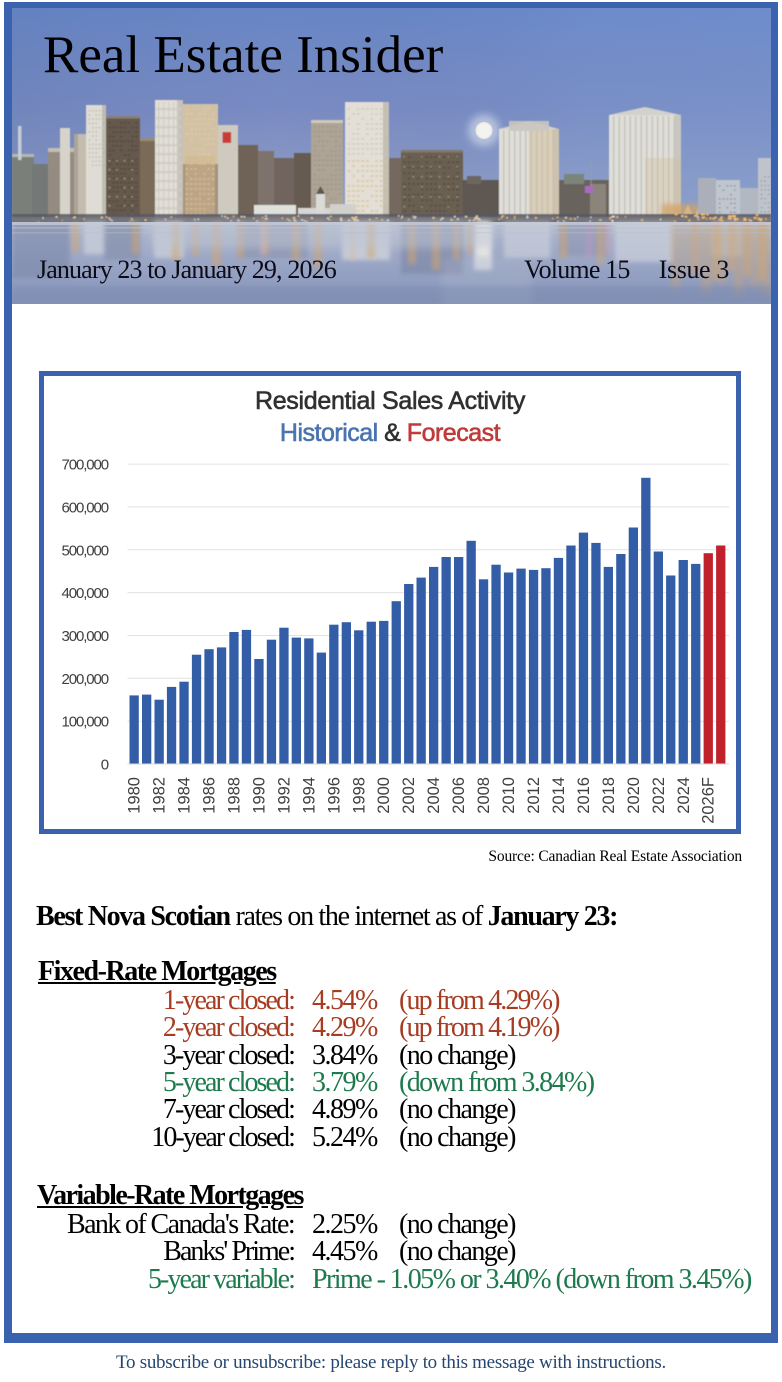 Image resolution: width=782 pixels, height=1382 pixels. I want to click on svg-text: 500,000, so click(84, 550).